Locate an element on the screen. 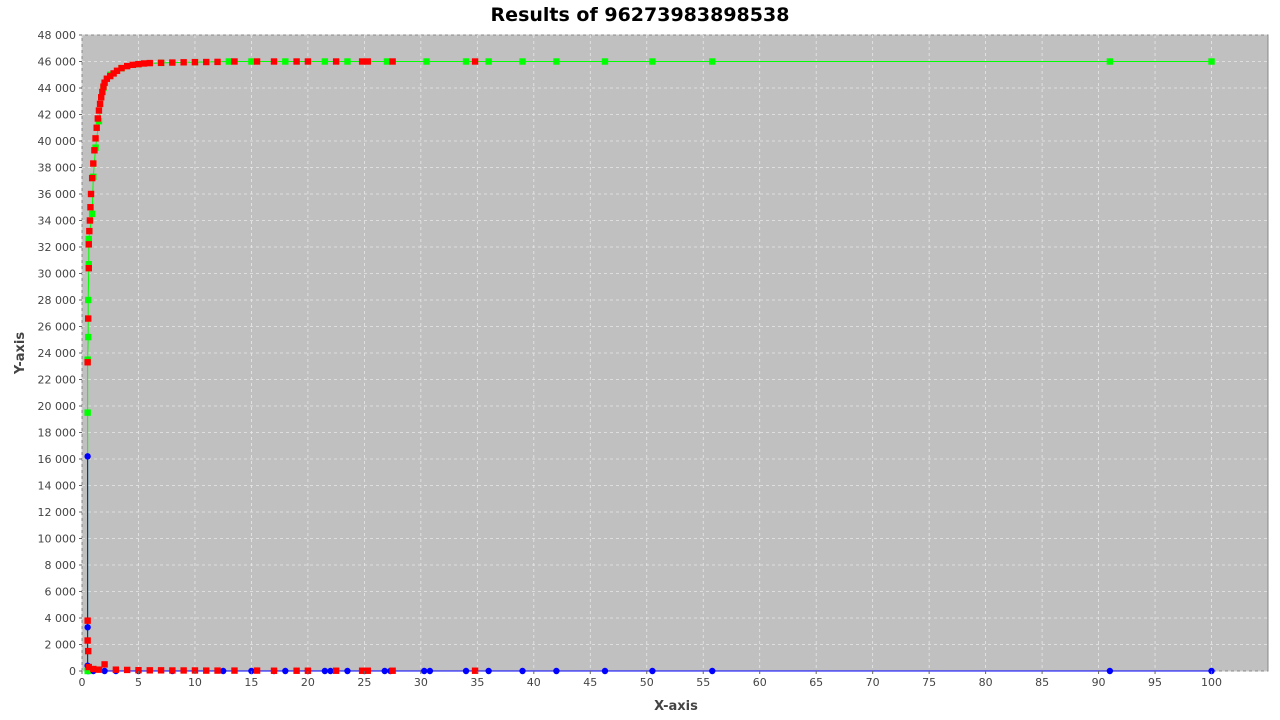 The height and width of the screenshot is (720, 1280). y-tick-label: 28 000 is located at coordinates (57, 300).